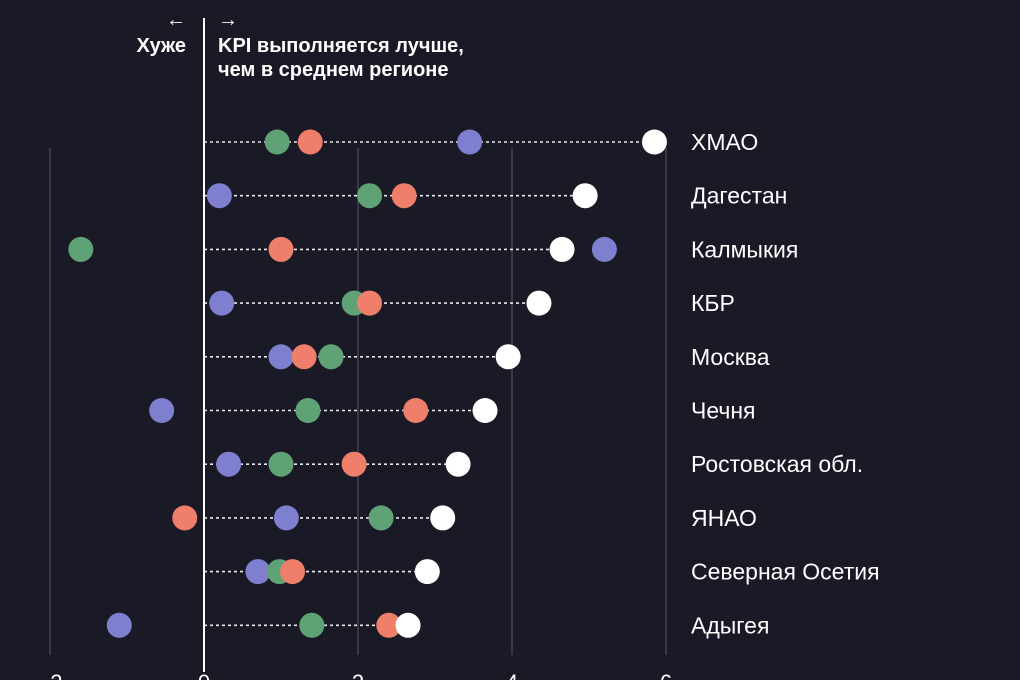 Image resolution: width=1020 pixels, height=680 pixels. Describe the element at coordinates (341, 46) in the screenshot. I see `better-label-line1: KPI выполняется лучше,` at that location.